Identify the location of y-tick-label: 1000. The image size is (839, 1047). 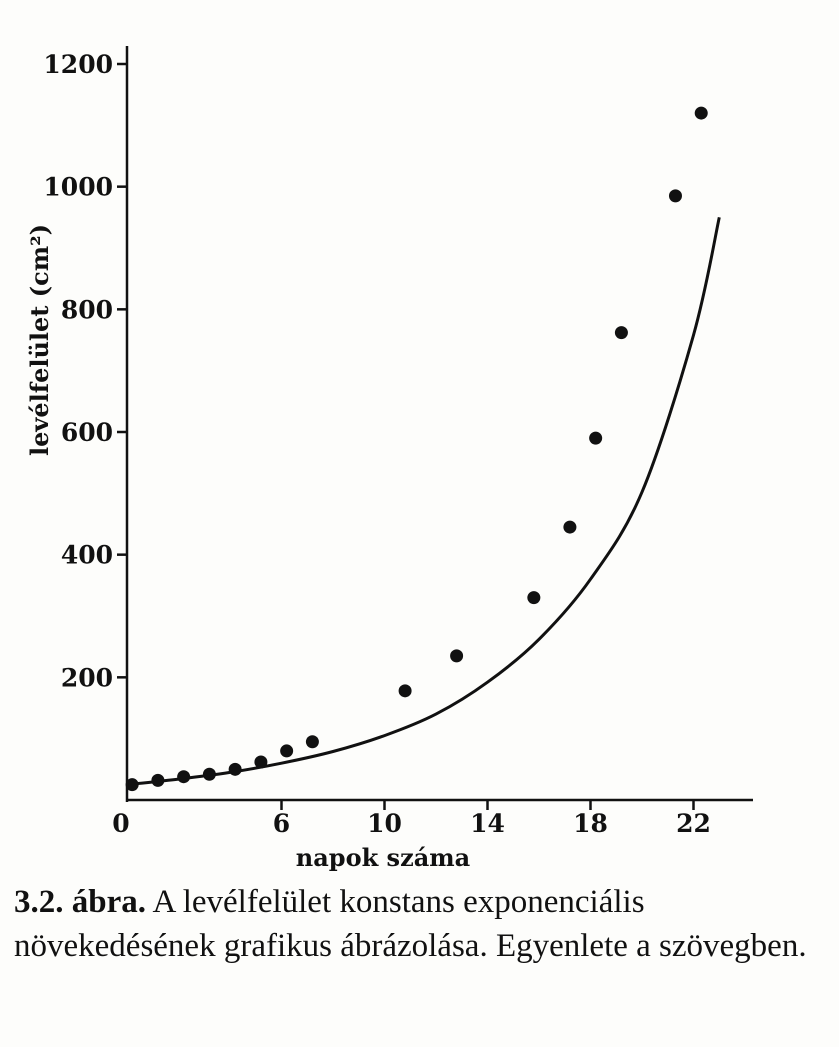
(78, 187).